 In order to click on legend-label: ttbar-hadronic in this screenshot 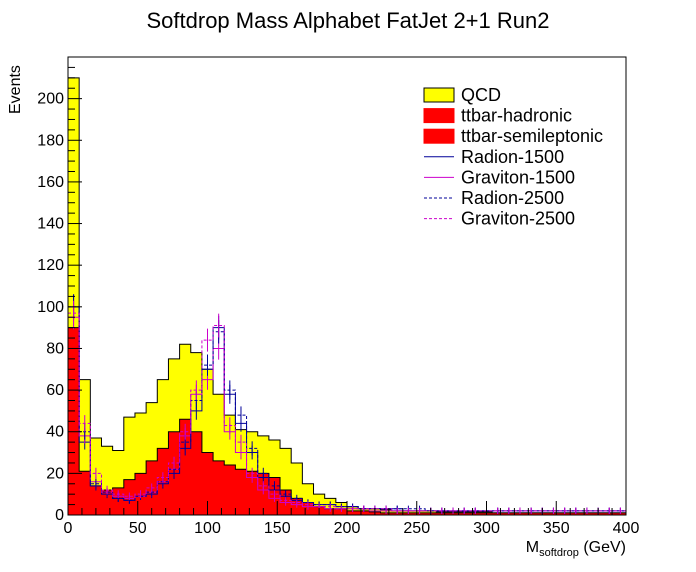, I will do `click(516, 116)`.